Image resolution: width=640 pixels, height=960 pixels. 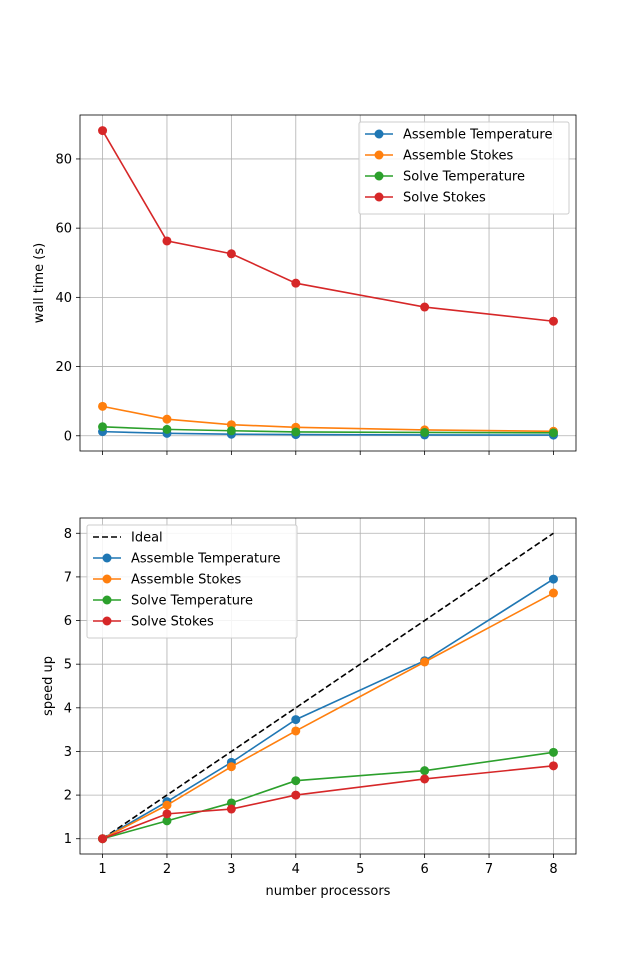 What do you see at coordinates (68, 708) in the screenshot?
I see `y-tick-label: 4` at bounding box center [68, 708].